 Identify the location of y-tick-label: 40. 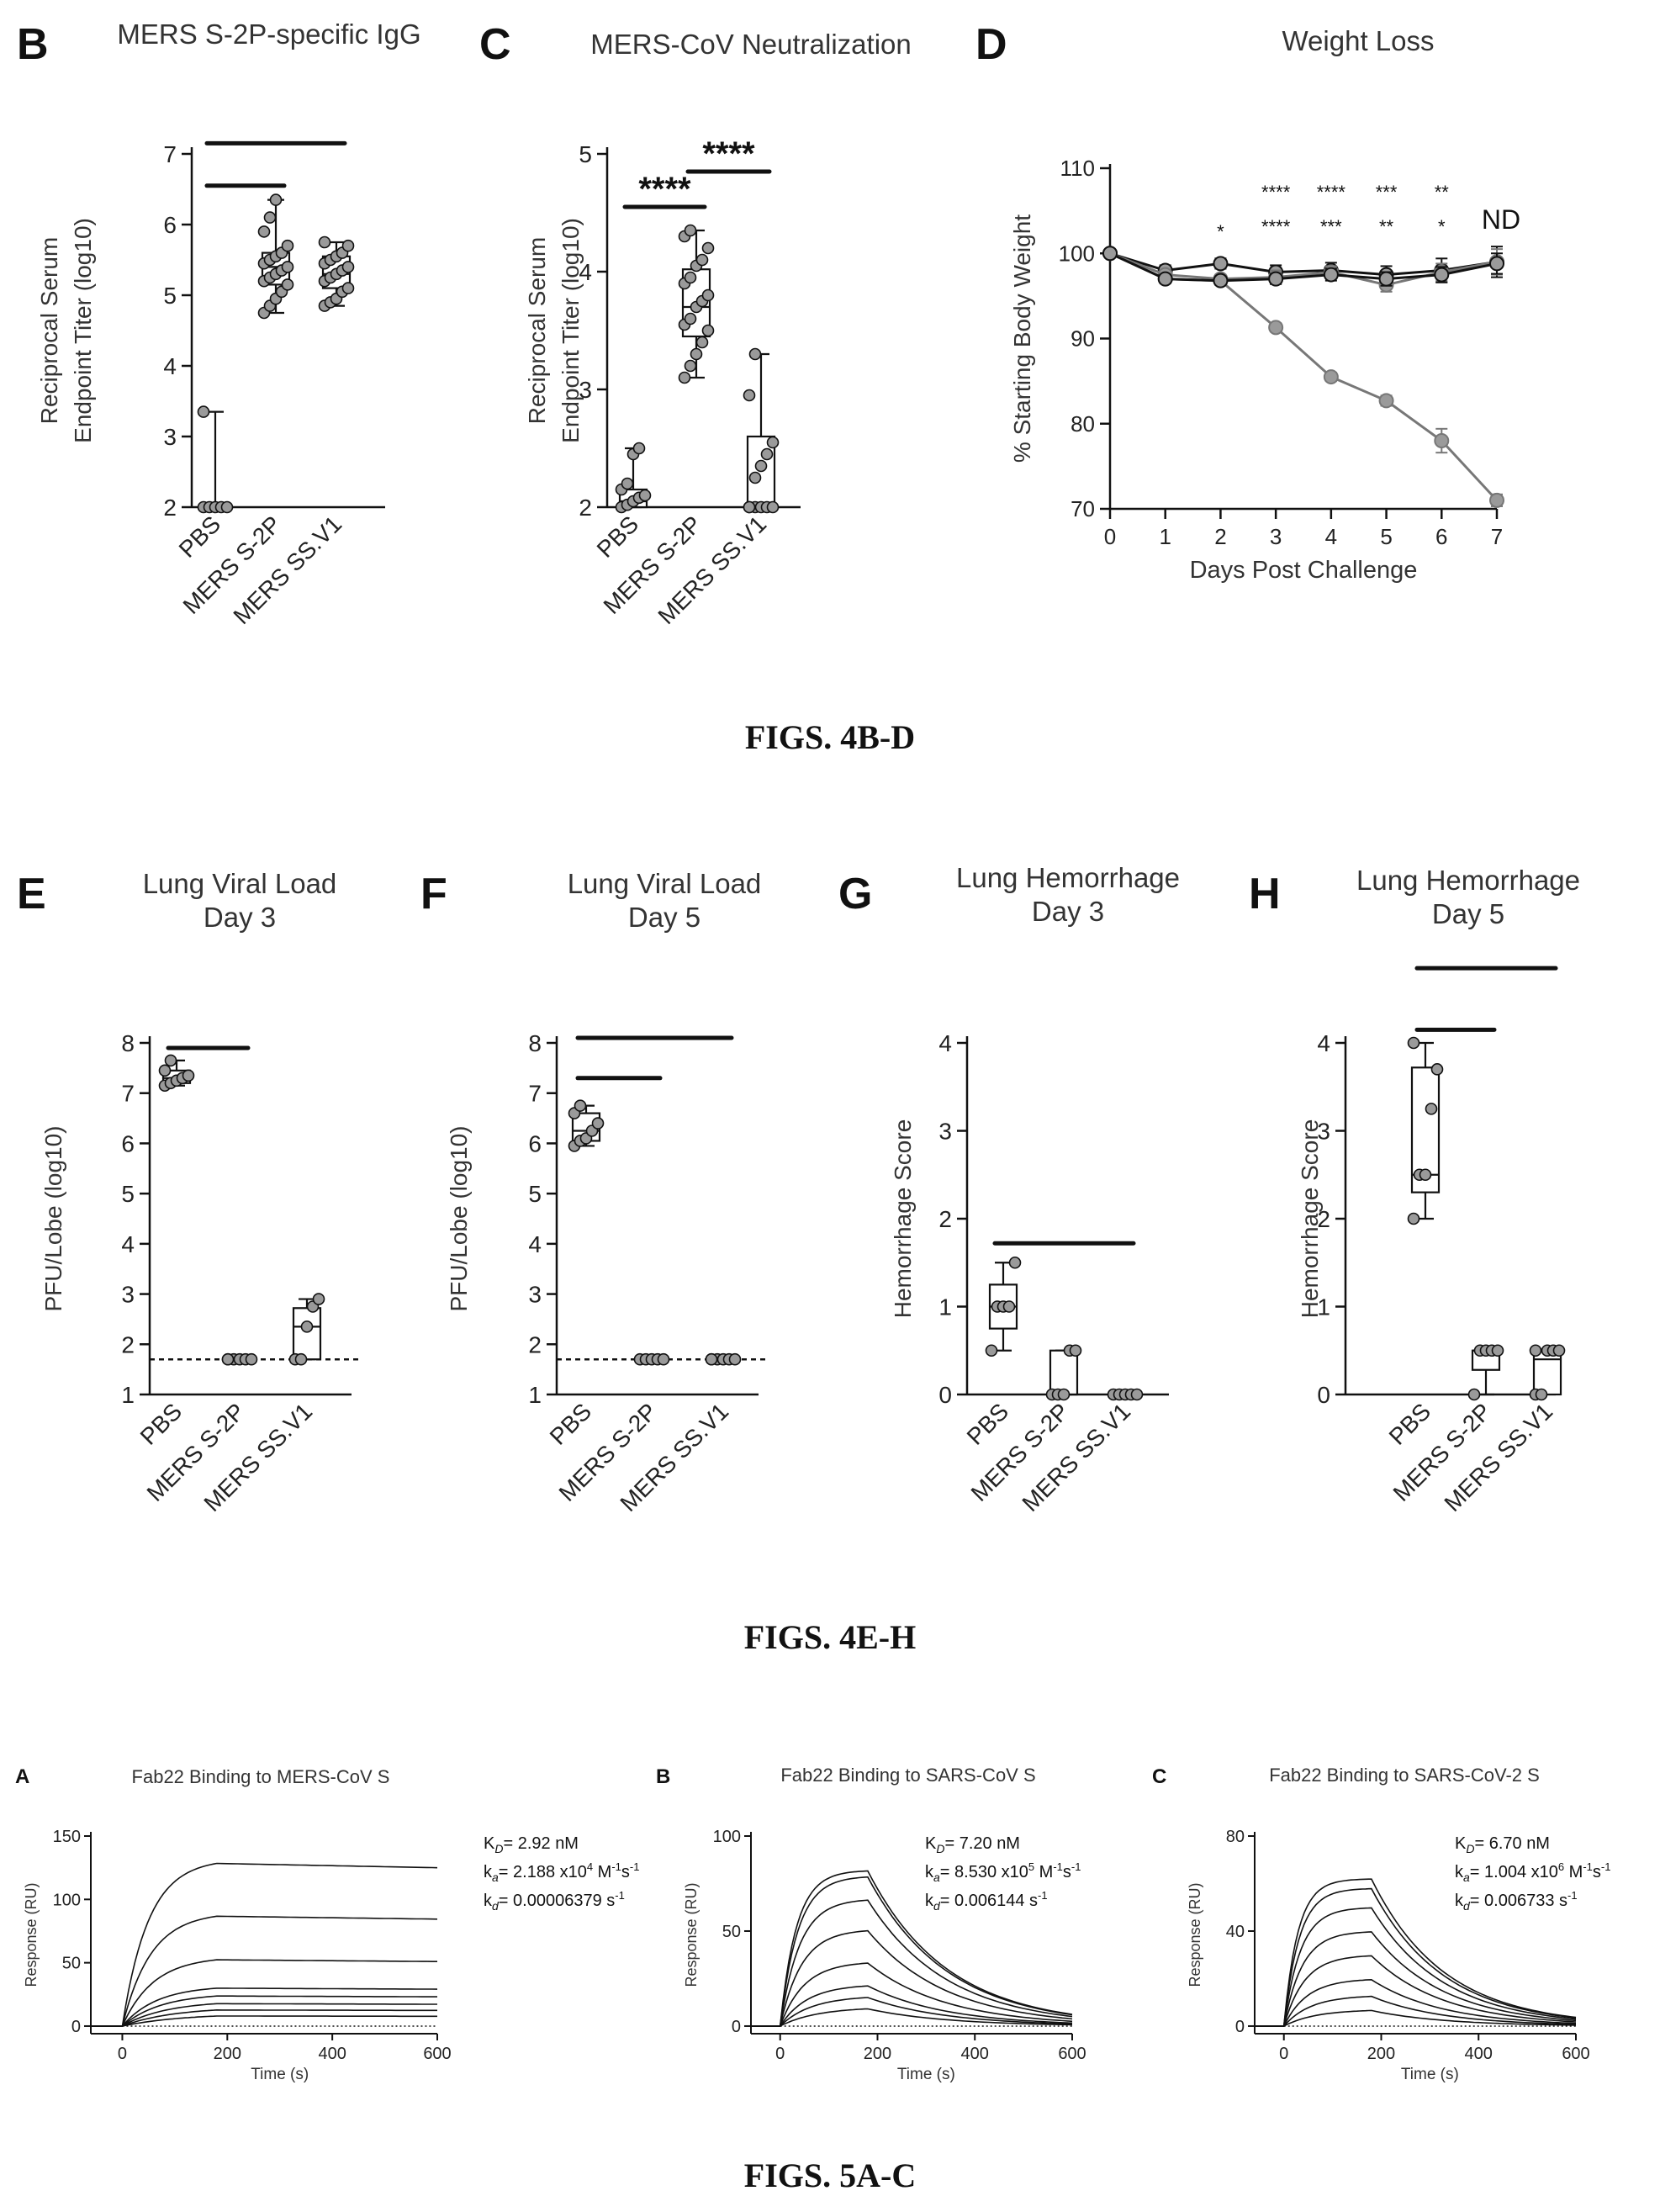
(1235, 1932).